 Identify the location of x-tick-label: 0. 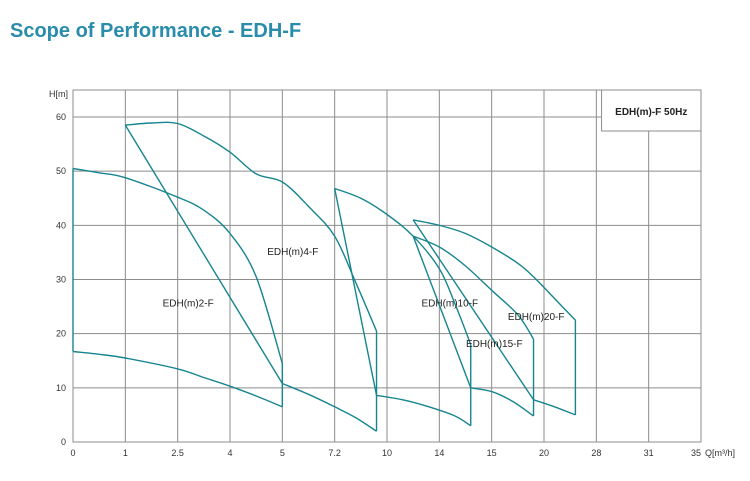
(72, 453).